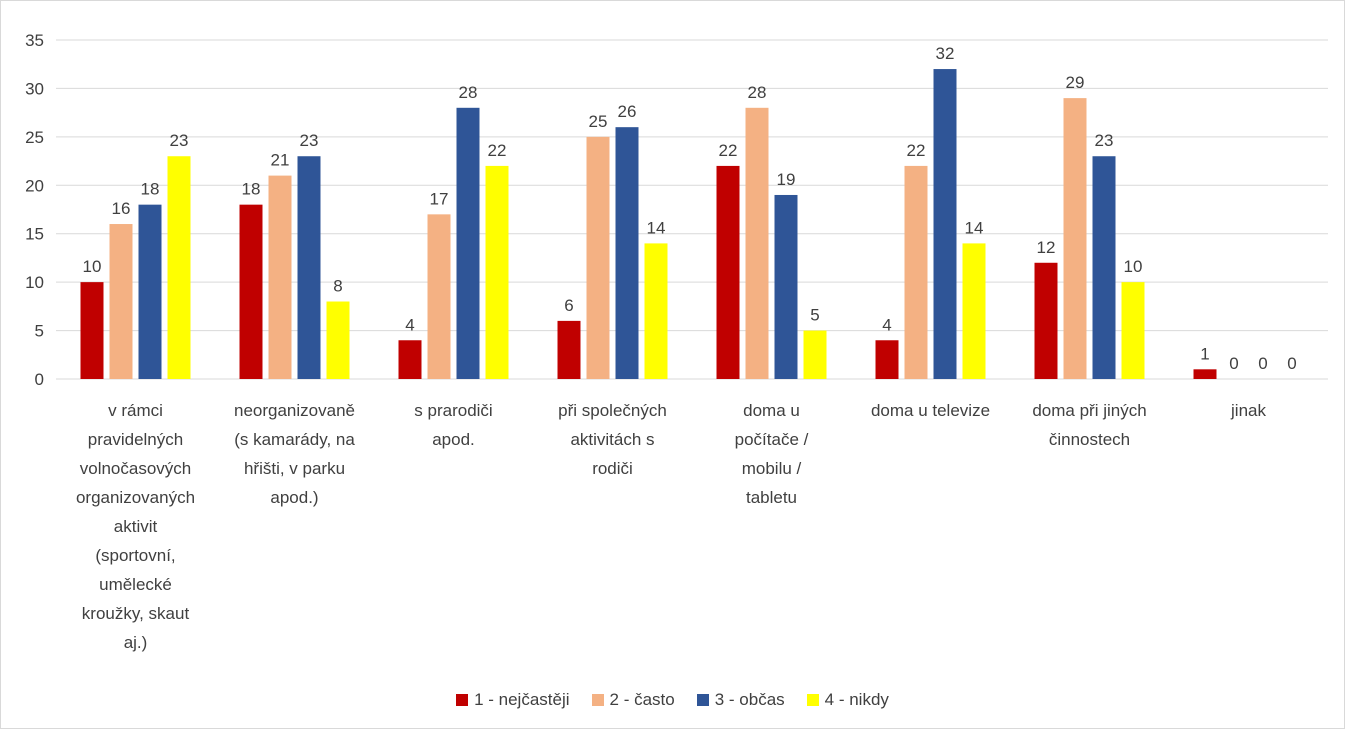 This screenshot has width=1345, height=729. I want to click on x-tick-label-line: aj.), so click(136, 642).